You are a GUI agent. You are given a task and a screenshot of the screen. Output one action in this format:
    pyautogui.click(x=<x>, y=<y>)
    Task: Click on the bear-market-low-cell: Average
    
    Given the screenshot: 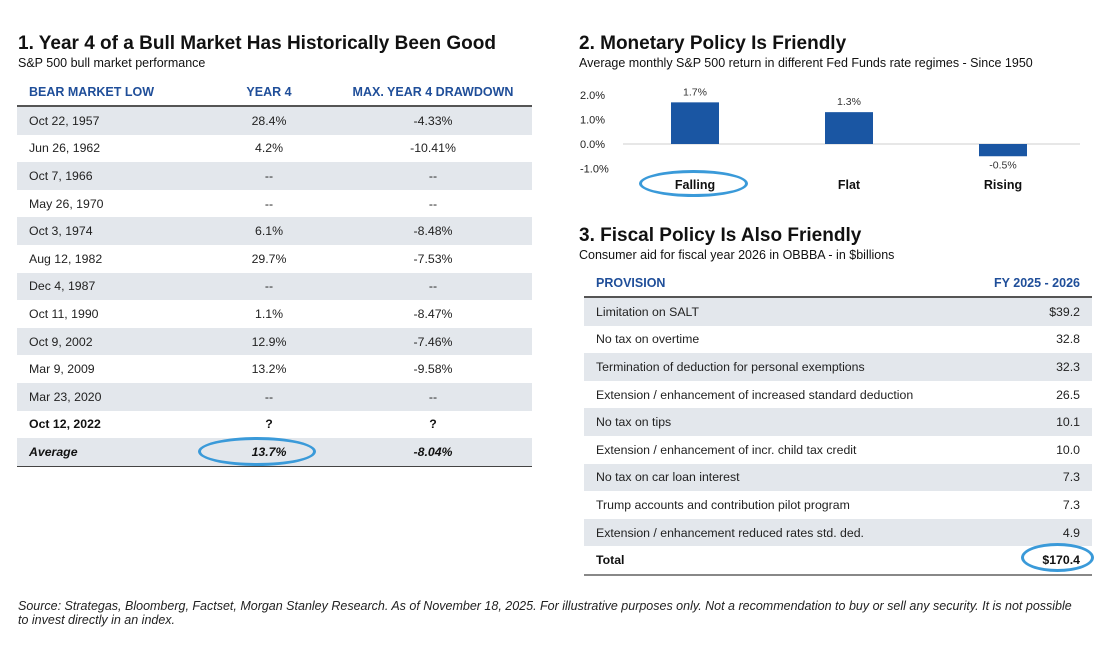 What is the action you would take?
    pyautogui.click(x=110, y=452)
    